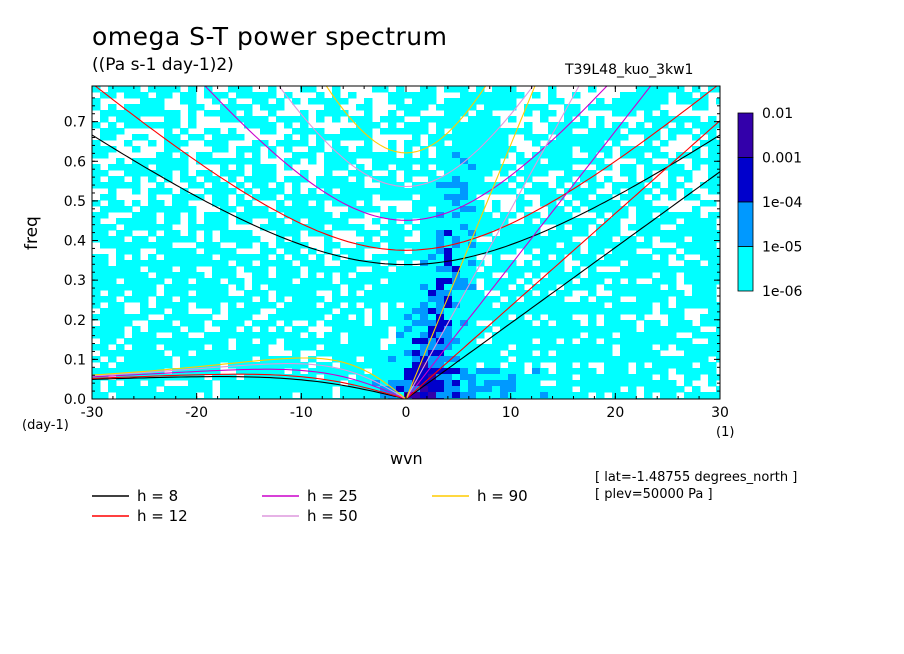 The width and height of the screenshot is (904, 654). What do you see at coordinates (332, 516) in the screenshot?
I see `legend-label-h50: h = 50` at bounding box center [332, 516].